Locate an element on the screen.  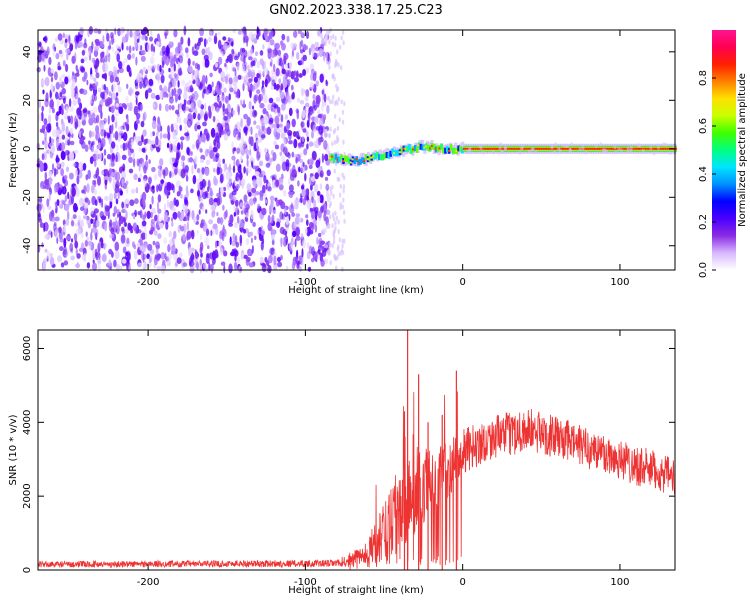
colorbar-tick-label: 0.6 is located at coordinates (703, 126).